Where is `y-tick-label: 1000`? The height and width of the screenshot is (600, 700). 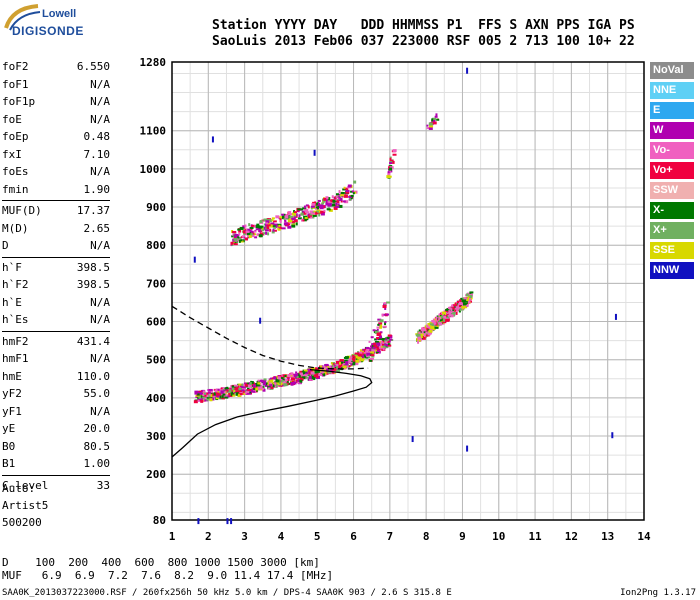 y-tick-label: 1000 is located at coordinates (153, 169).